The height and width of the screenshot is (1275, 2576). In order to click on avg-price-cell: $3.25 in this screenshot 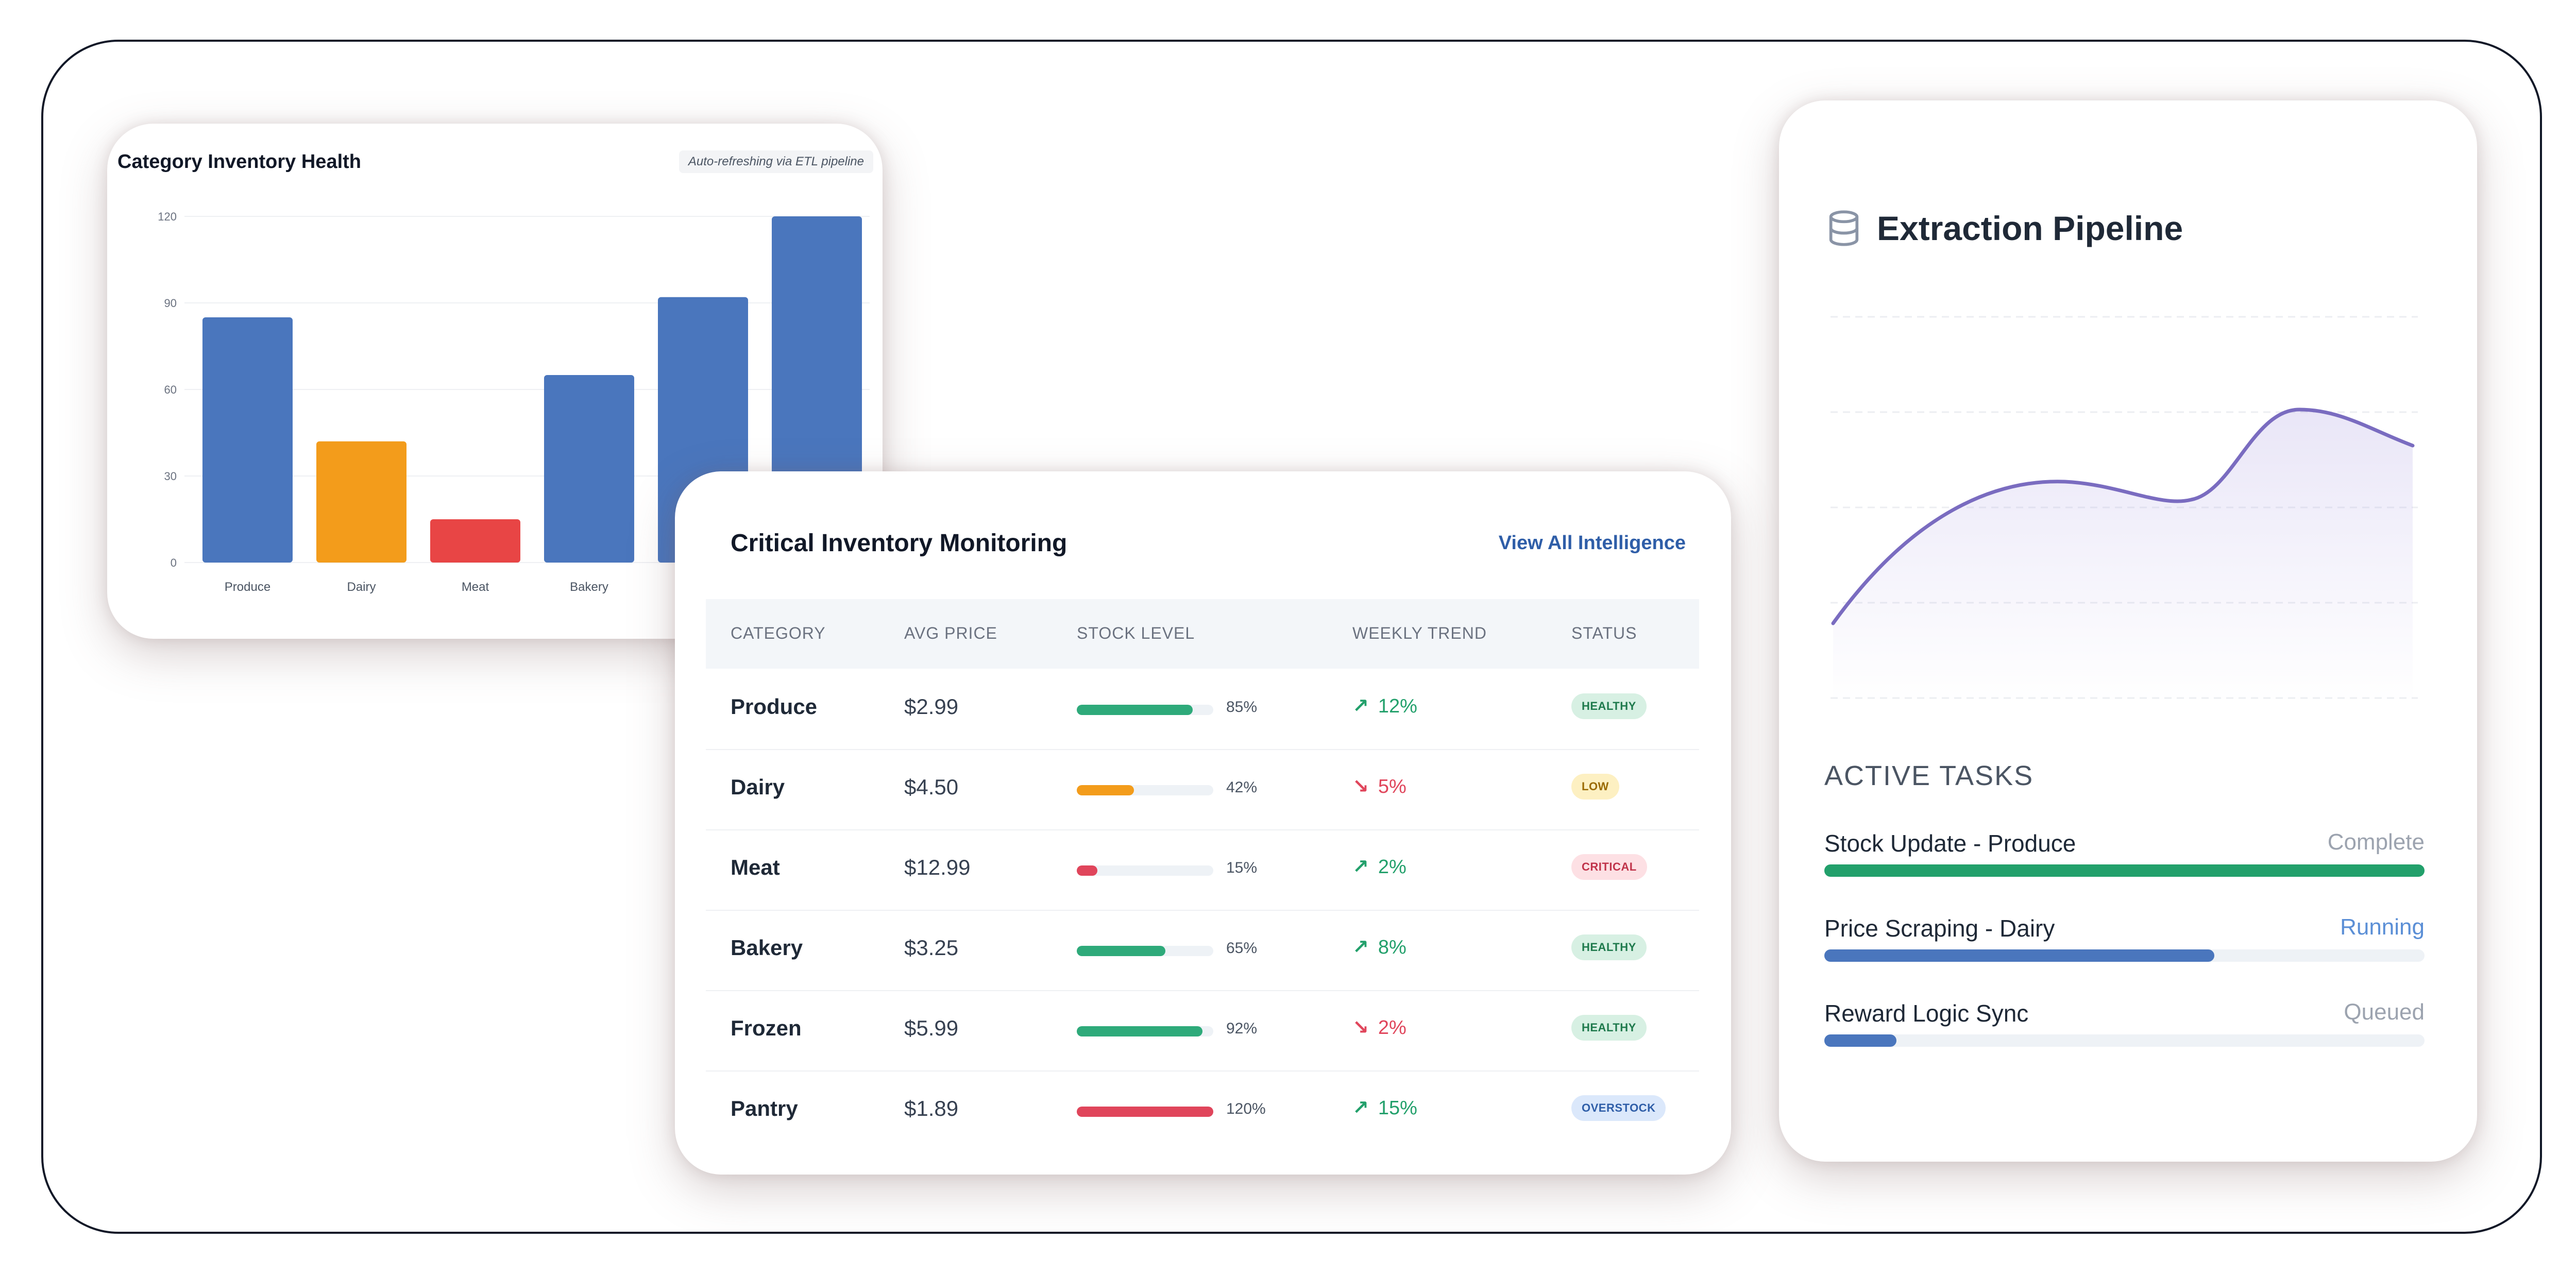, I will do `click(932, 948)`.